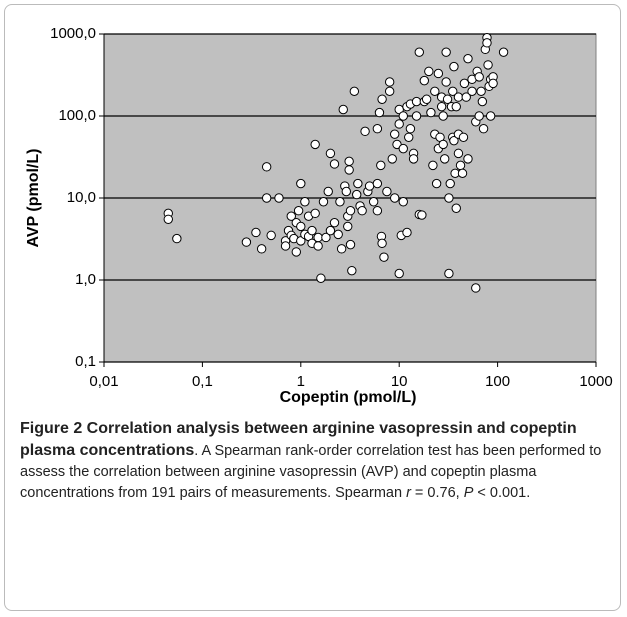 The width and height of the screenshot is (627, 617). Describe the element at coordinates (81, 197) in the screenshot. I see `y-tick-label: 10,0` at that location.